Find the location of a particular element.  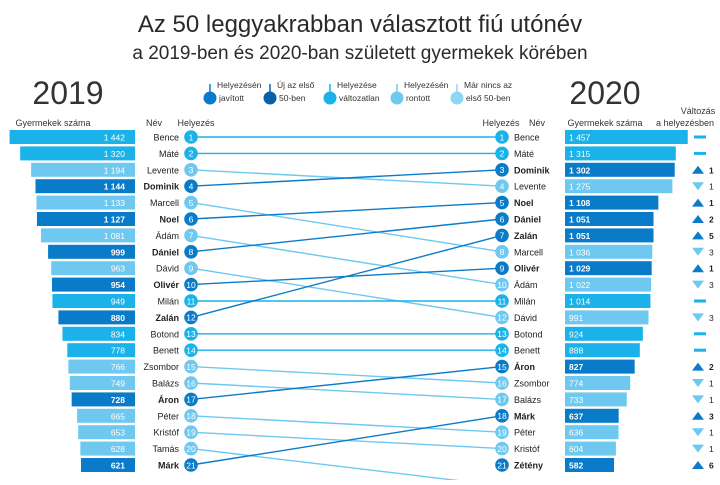

rank-label-2020-2: 2 is located at coordinates (502, 154).